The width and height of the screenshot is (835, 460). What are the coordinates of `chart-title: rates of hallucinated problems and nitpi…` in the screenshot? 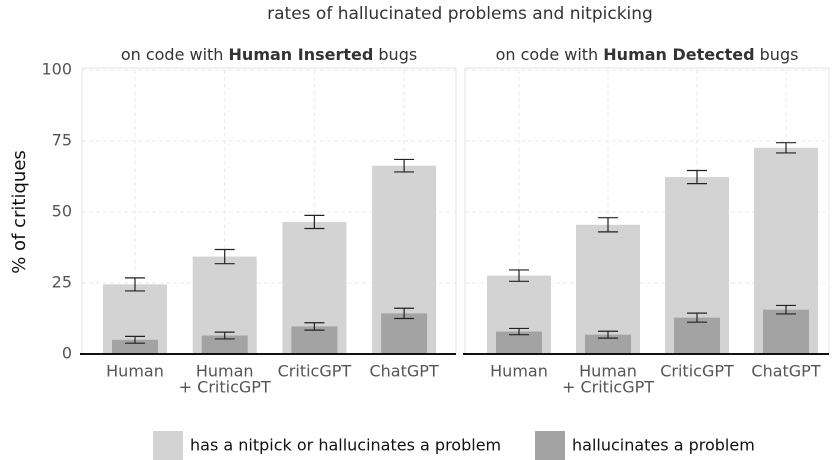 It's located at (460, 14).